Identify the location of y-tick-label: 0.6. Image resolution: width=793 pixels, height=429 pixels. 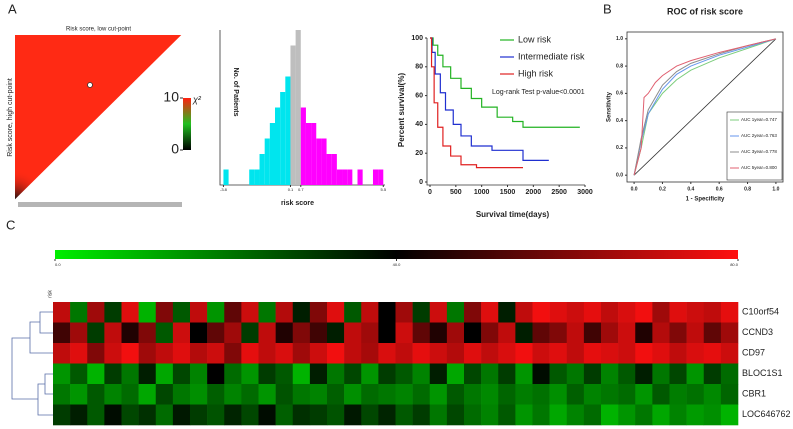
(619, 94).